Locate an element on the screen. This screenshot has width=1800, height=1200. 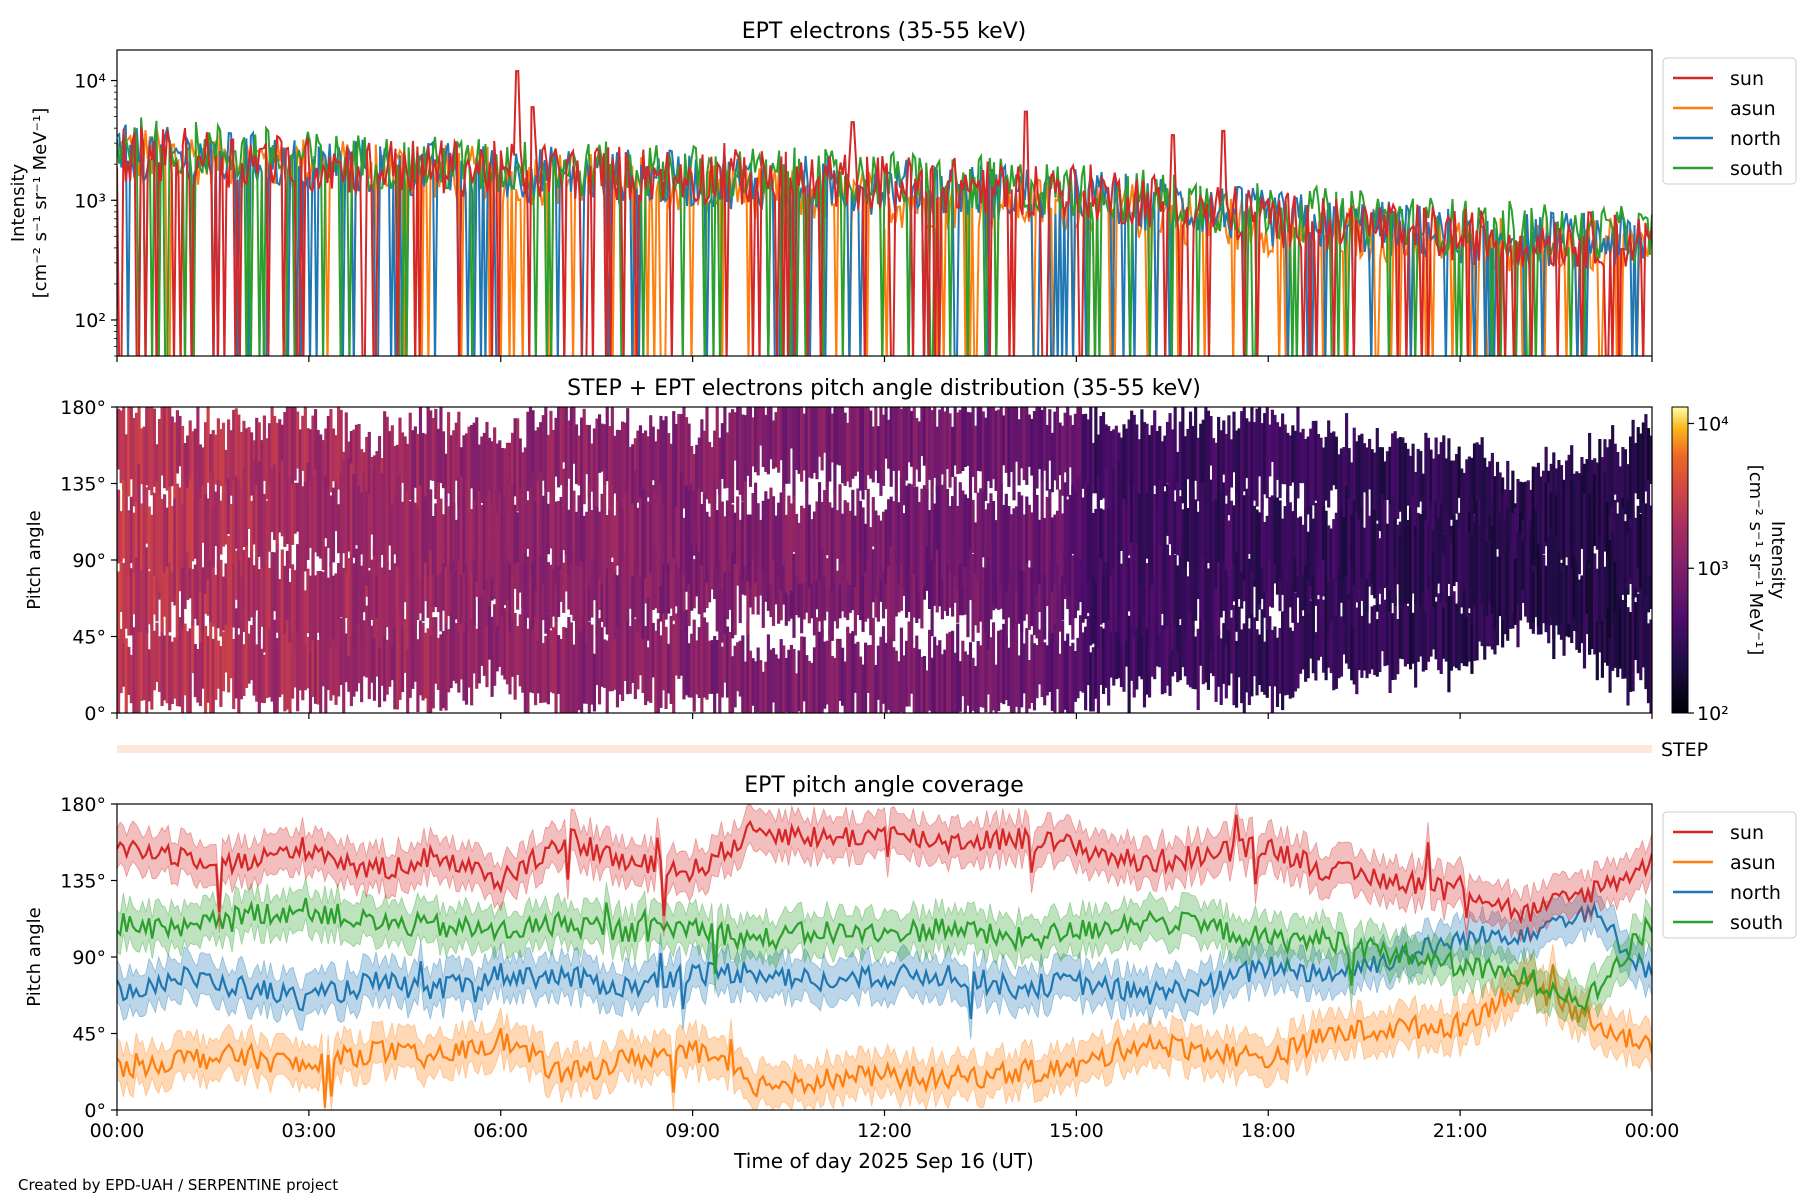
legend-label-north: north is located at coordinates (1755, 139).